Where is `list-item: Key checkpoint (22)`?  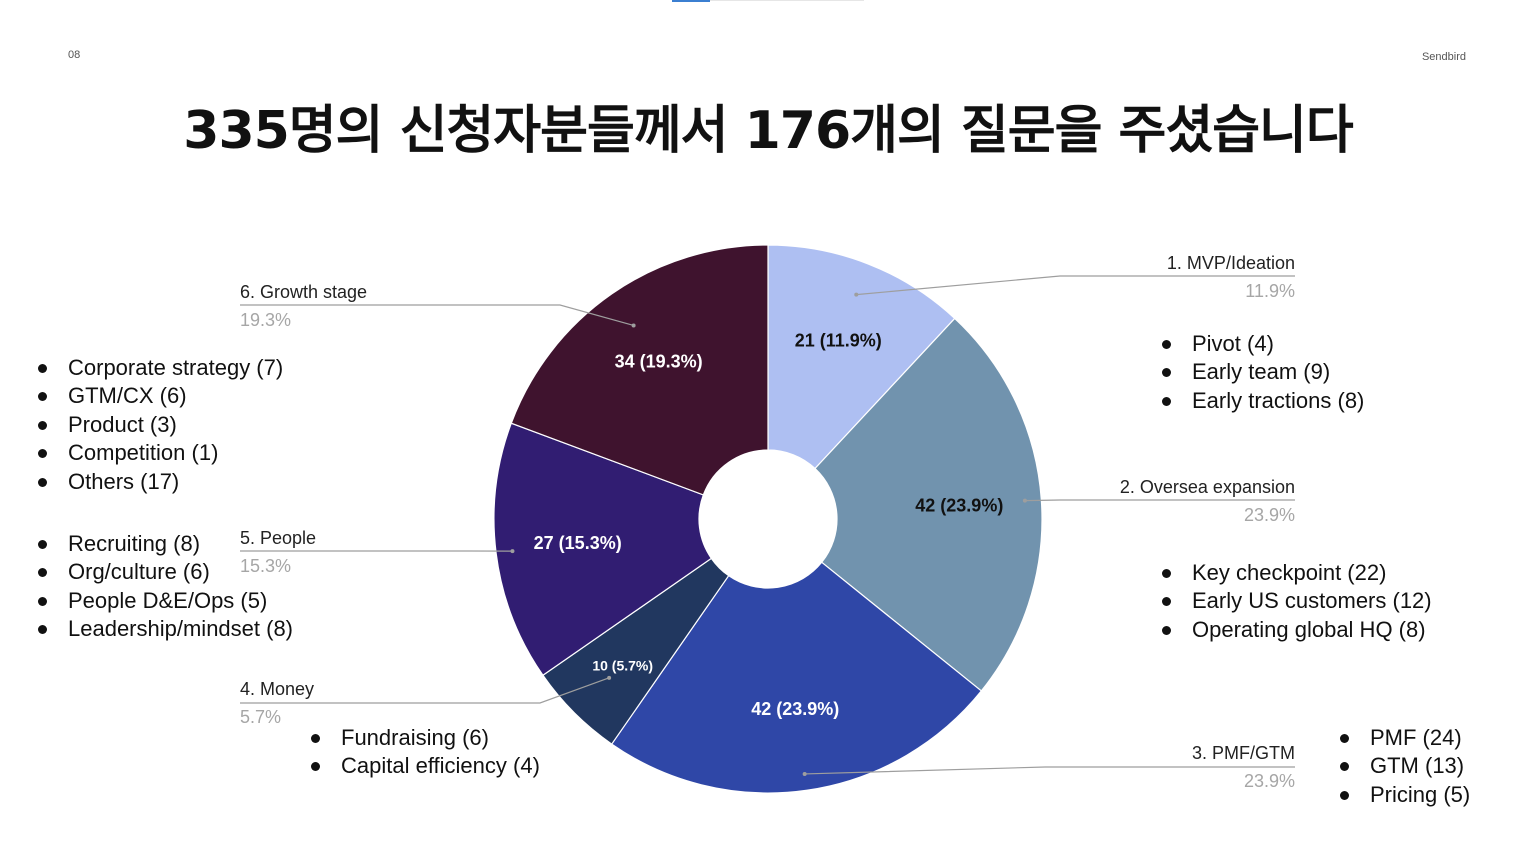
list-item: Key checkpoint (22) is located at coordinates (1296, 573).